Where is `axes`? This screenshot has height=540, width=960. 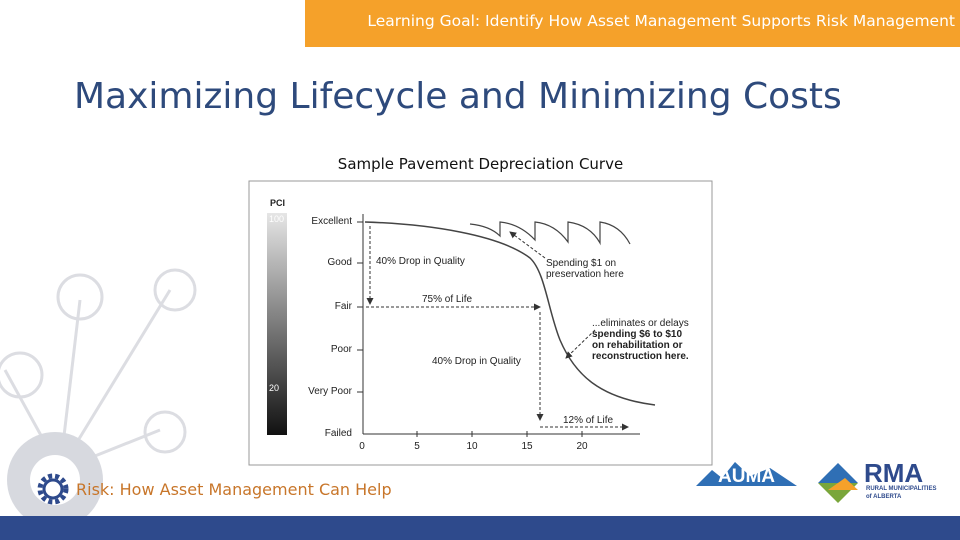
axes is located at coordinates (498, 325).